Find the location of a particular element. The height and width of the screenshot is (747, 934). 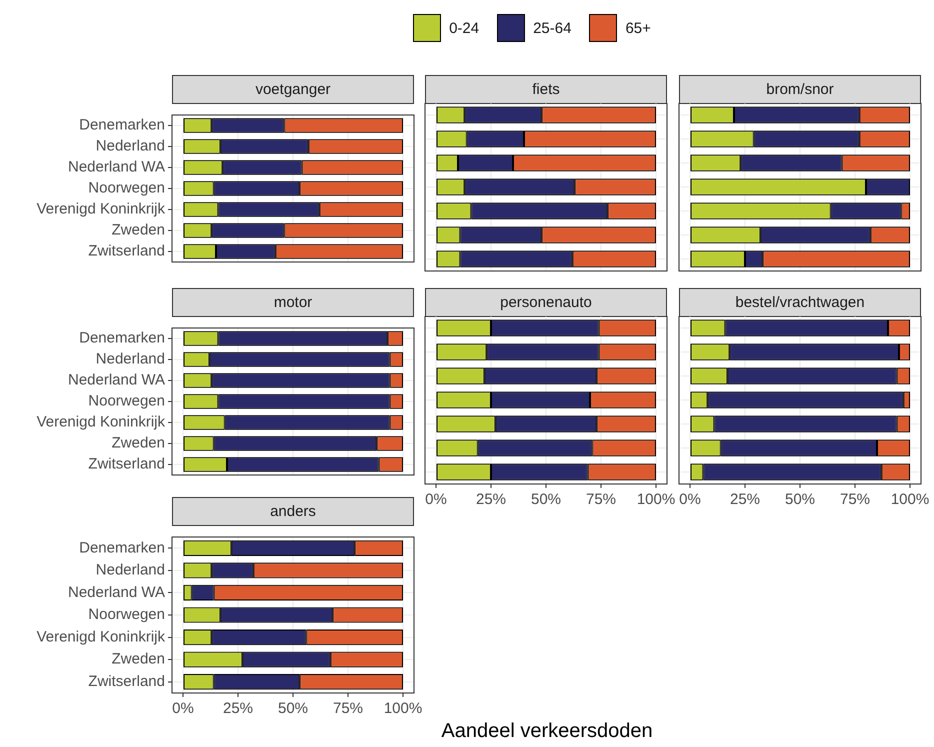

chart-title: bestel/vrachtwagen is located at coordinates (800, 302).